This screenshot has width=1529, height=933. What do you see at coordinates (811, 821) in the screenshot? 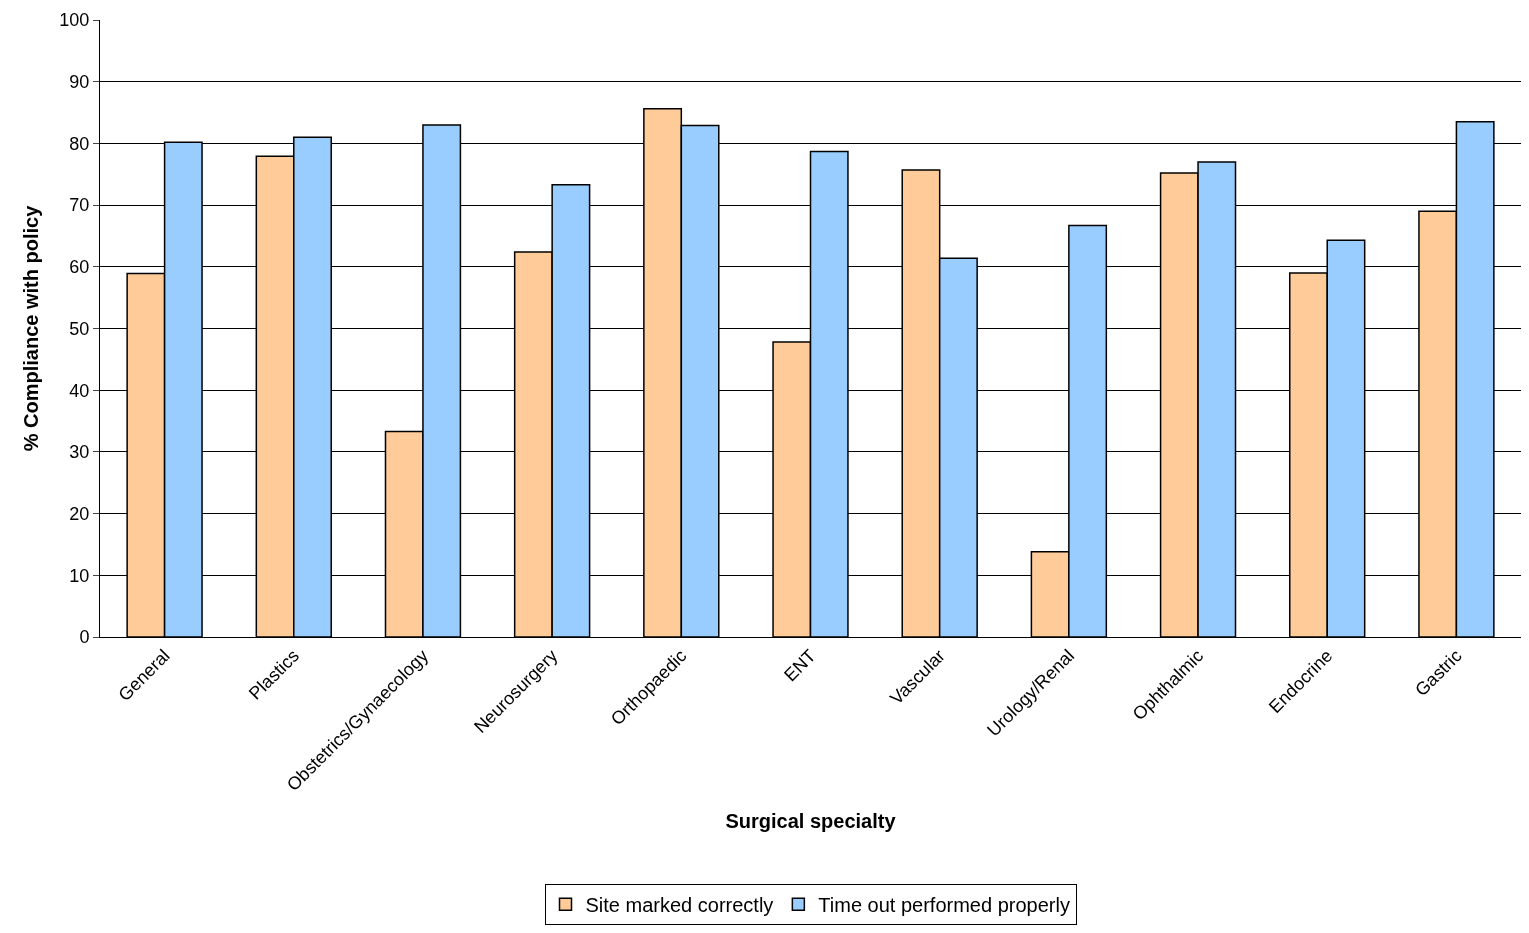
I see `x-axis-title: Surgical specialty` at bounding box center [811, 821].